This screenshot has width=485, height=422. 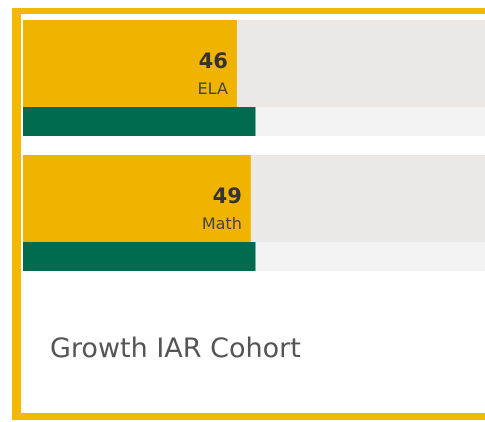 I want to click on category-label: Math, so click(x=222, y=223).